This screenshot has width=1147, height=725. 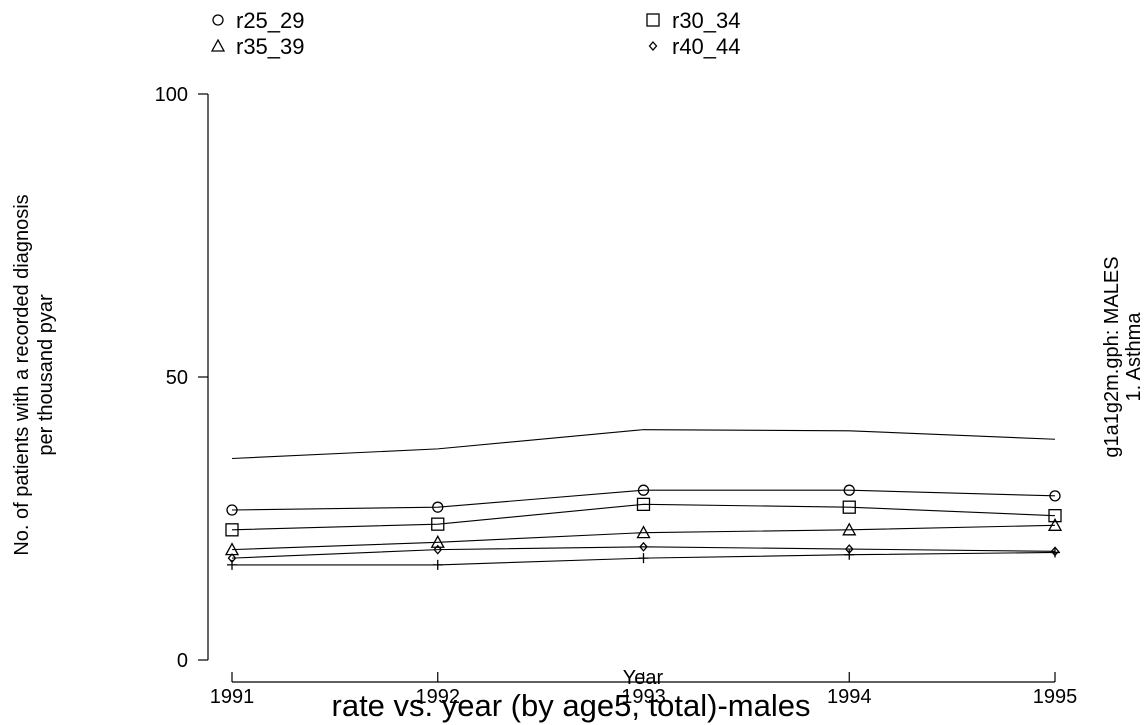 What do you see at coordinates (232, 697) in the screenshot?
I see `x-tick-label: 1991` at bounding box center [232, 697].